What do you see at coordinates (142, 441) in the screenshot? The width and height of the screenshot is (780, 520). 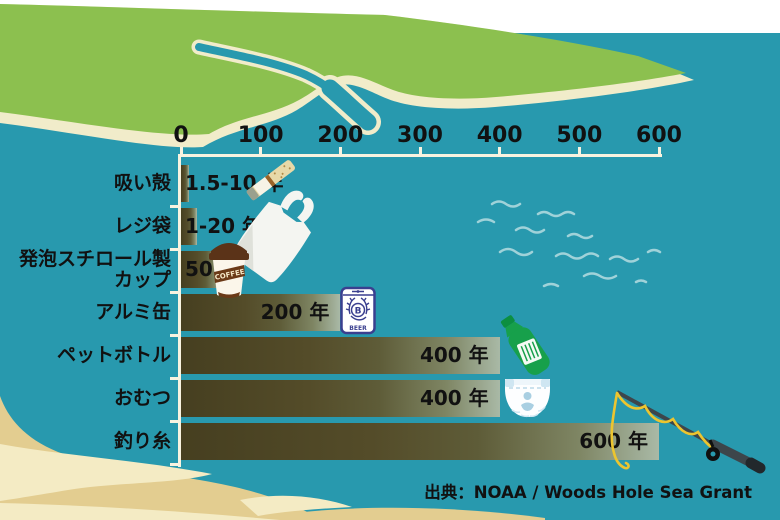 I see `category-label: 釣り糸` at bounding box center [142, 441].